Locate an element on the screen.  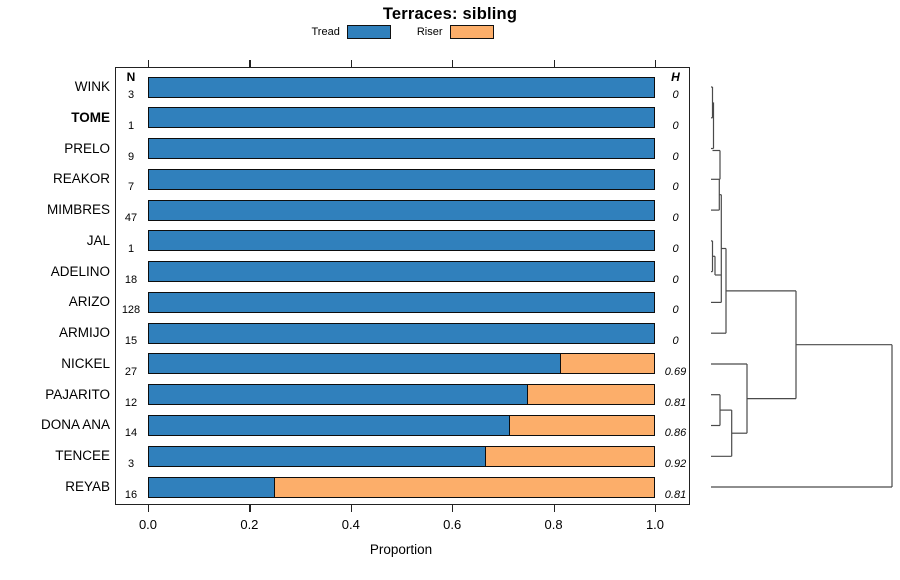
legend-label-riser: Riser is located at coordinates (429, 32).